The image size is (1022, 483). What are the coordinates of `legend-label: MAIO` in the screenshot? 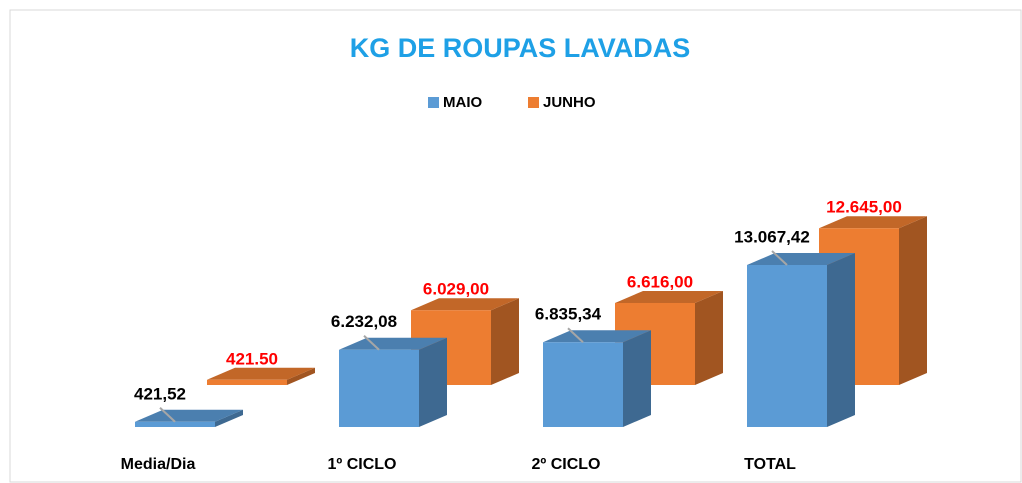 It's located at (462, 102).